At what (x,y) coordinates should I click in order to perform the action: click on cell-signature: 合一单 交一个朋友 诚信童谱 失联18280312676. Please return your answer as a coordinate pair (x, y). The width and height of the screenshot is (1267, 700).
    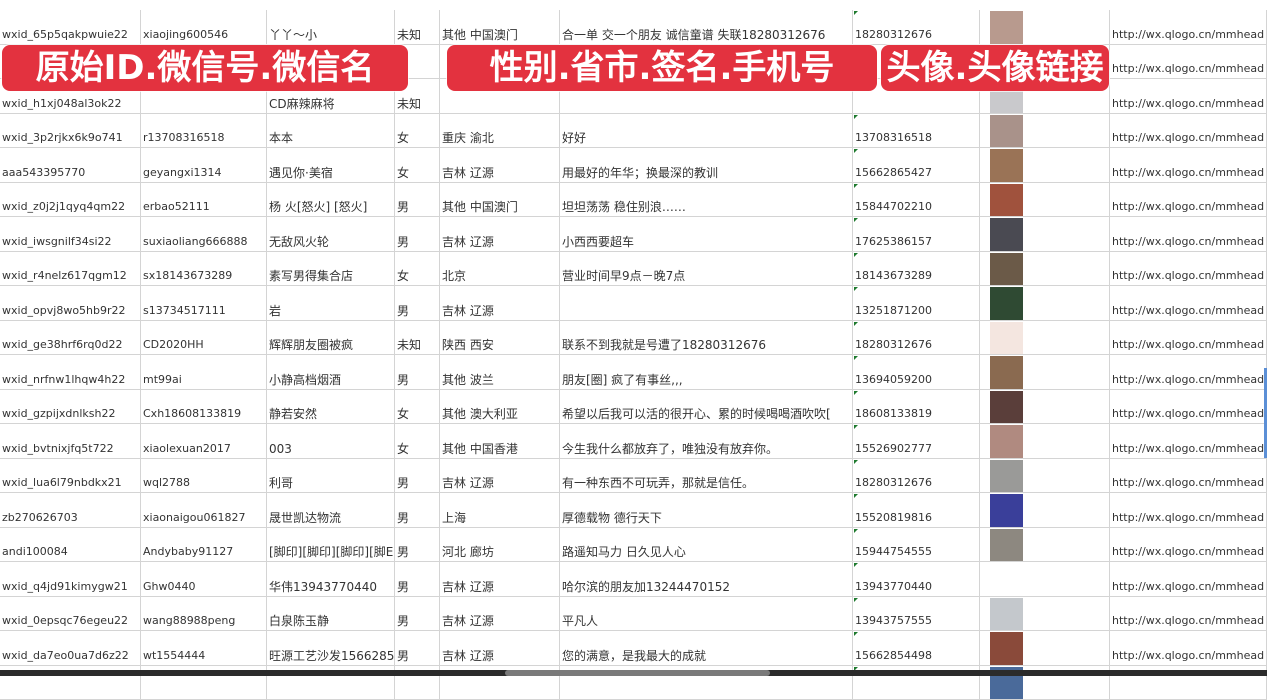
    Looking at the image, I should click on (706, 27).